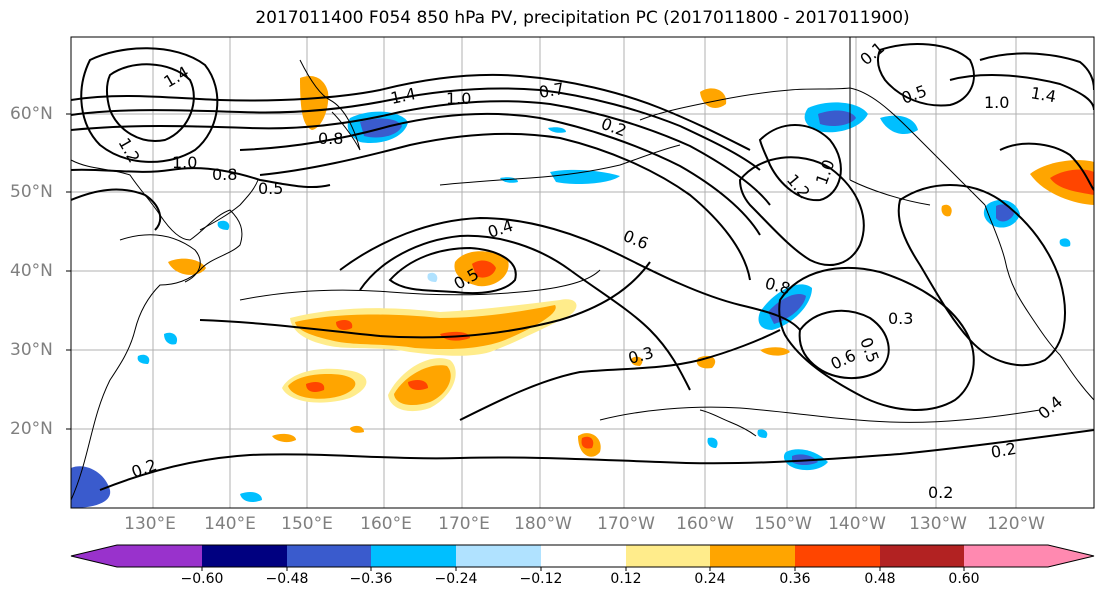 Image resolution: width=1105 pixels, height=601 pixels. What do you see at coordinates (307, 524) in the screenshot?
I see `lon-label: 150°E` at bounding box center [307, 524].